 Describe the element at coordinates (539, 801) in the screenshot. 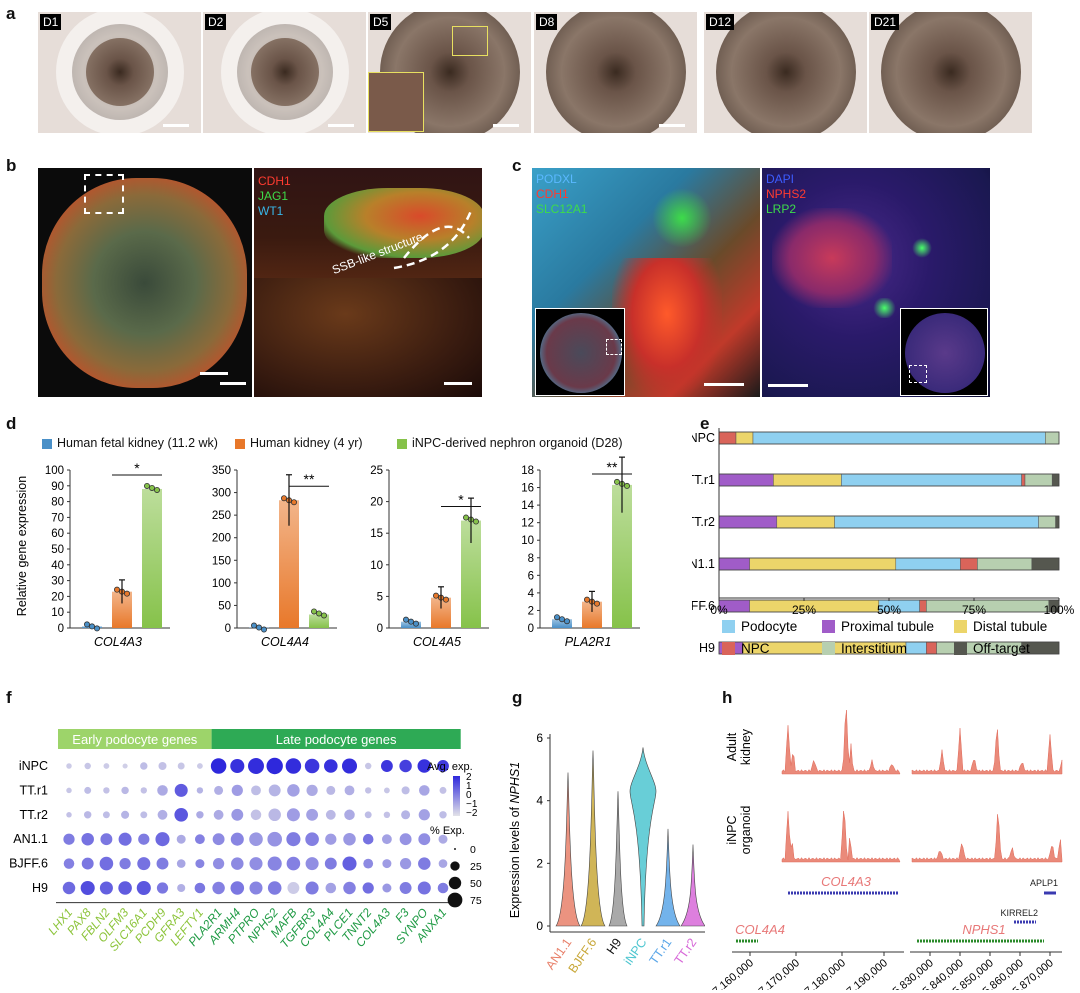

I see `violin-y-tick: 4` at that location.